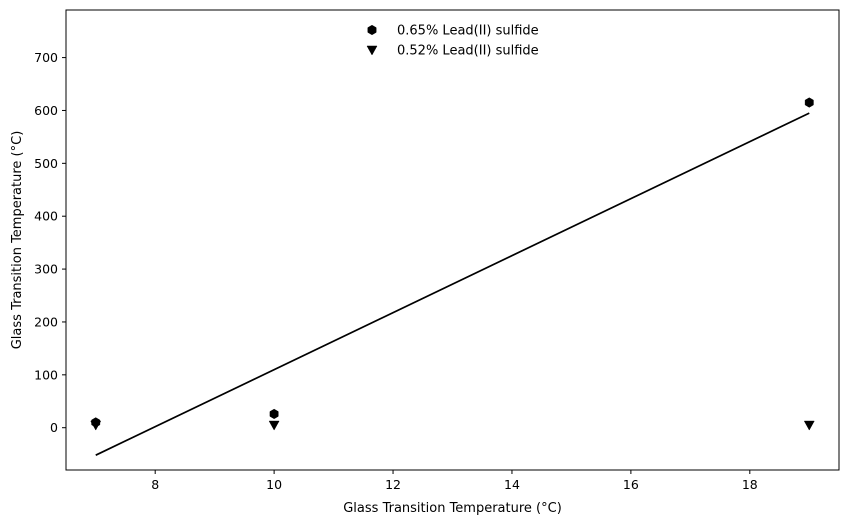  What do you see at coordinates (46, 110) in the screenshot?
I see `y-tick-label: 600` at bounding box center [46, 110].